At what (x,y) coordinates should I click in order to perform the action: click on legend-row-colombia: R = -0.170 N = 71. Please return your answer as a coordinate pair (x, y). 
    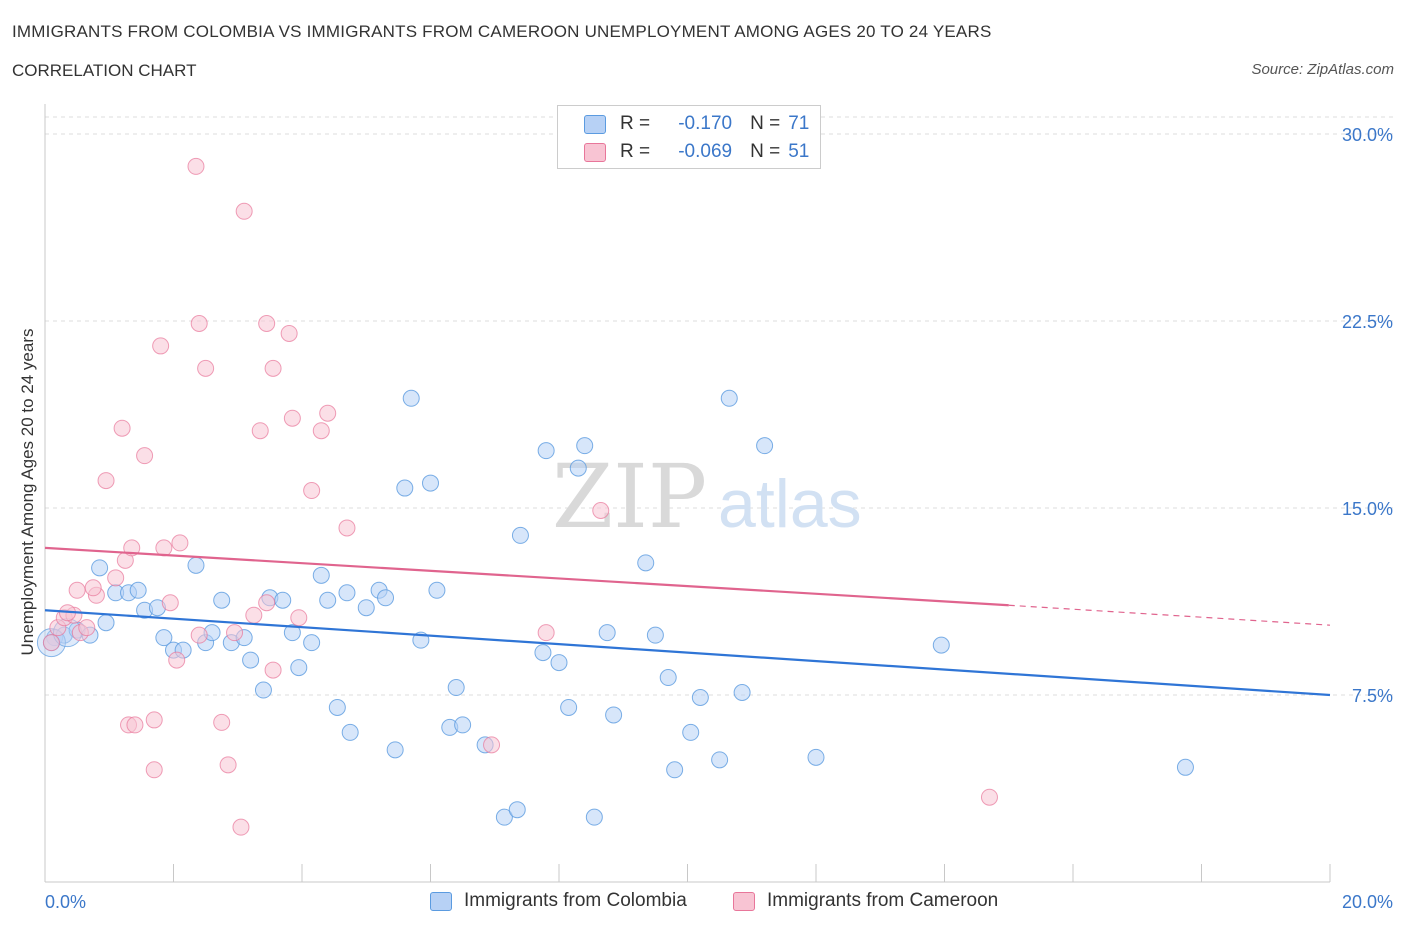
    Looking at the image, I should click on (696, 124).